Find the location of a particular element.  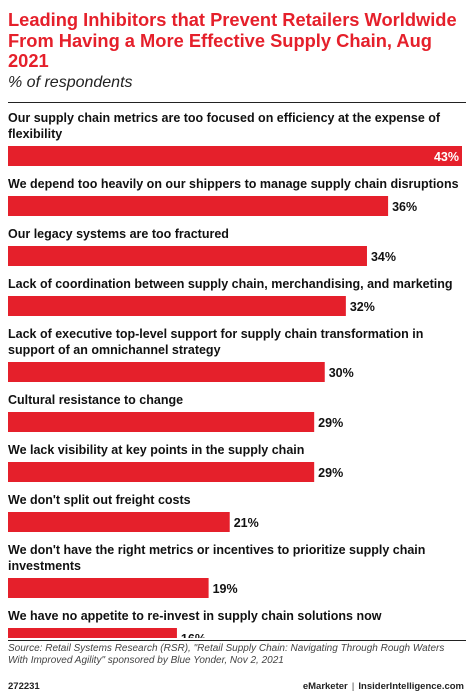

value-label: 30% is located at coordinates (341, 373).